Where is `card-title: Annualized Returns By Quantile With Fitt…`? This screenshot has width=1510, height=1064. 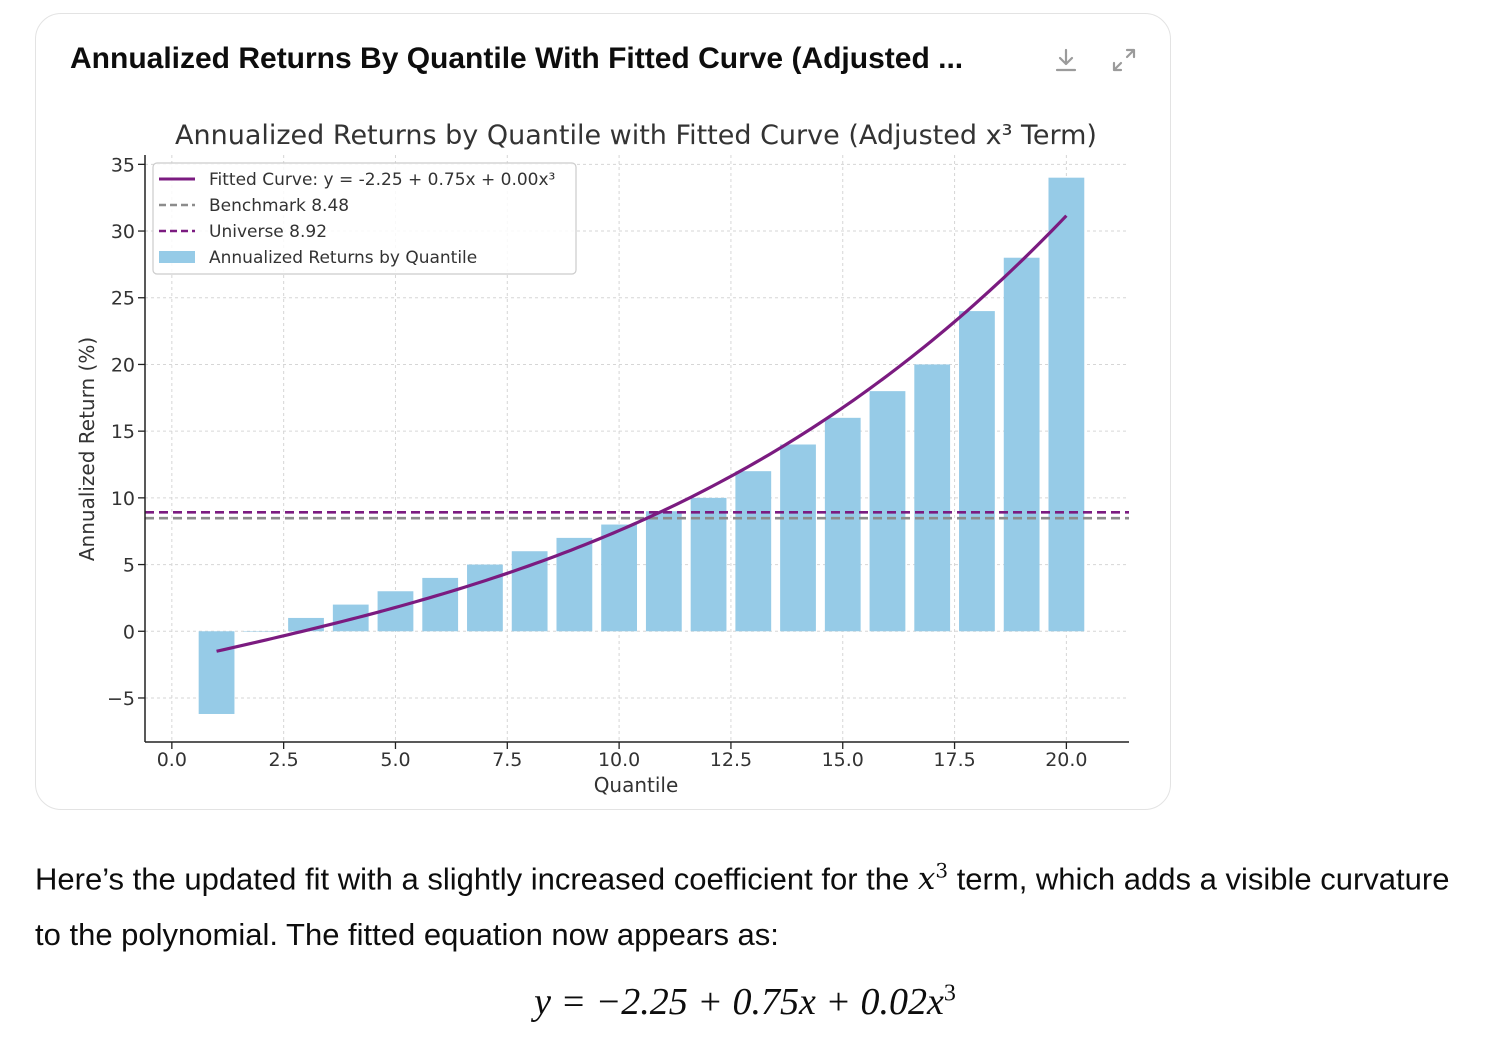
card-title: Annualized Returns By Quantile With Fitt… is located at coordinates (517, 58).